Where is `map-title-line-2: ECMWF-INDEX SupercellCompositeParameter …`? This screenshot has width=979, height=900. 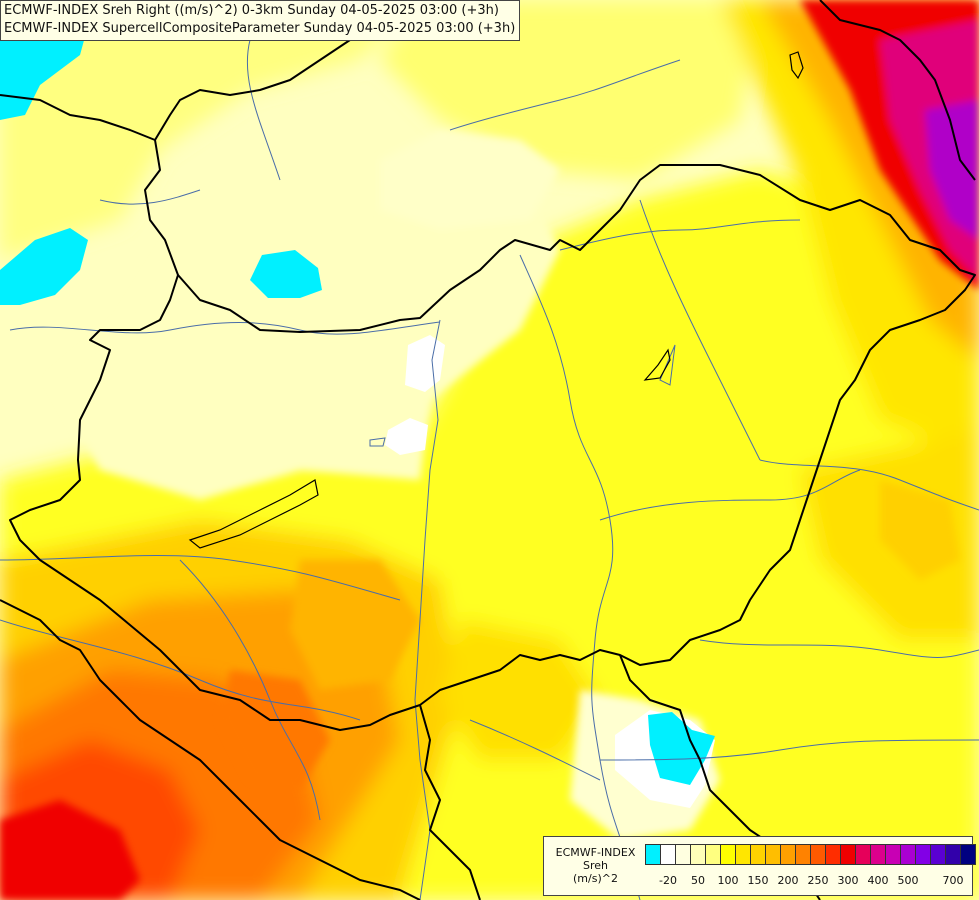
map-title-line-2: ECMWF-INDEX SupercellCompositeParameter … is located at coordinates (260, 28).